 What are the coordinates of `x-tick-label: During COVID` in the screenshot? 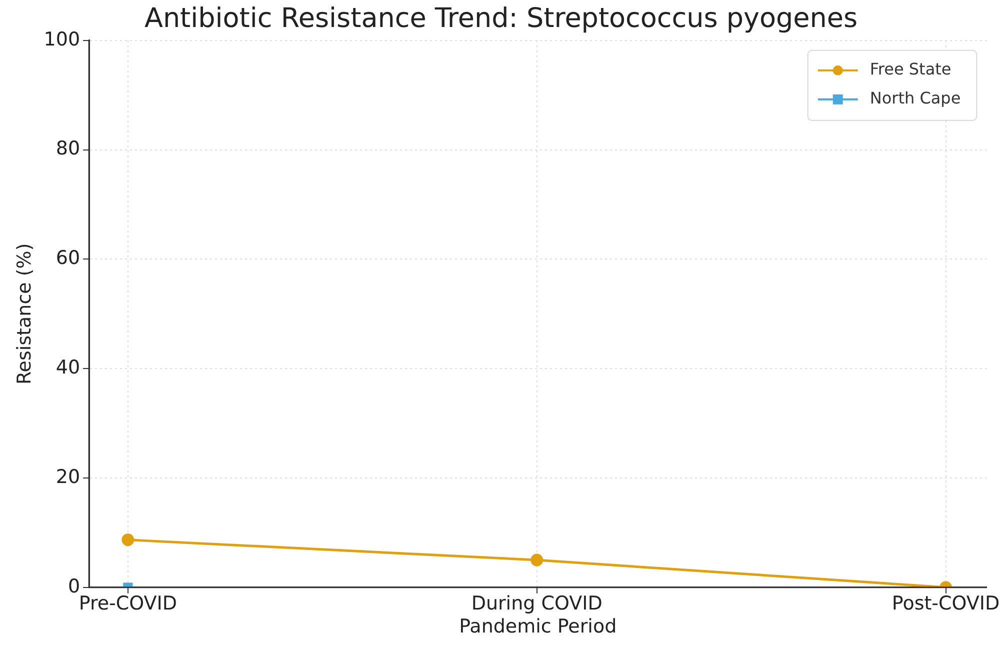 It's located at (536, 603).